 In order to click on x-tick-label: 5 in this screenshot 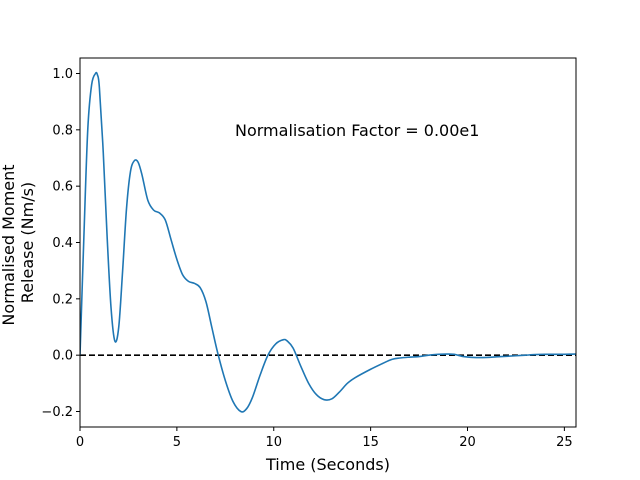, I will do `click(177, 442)`.